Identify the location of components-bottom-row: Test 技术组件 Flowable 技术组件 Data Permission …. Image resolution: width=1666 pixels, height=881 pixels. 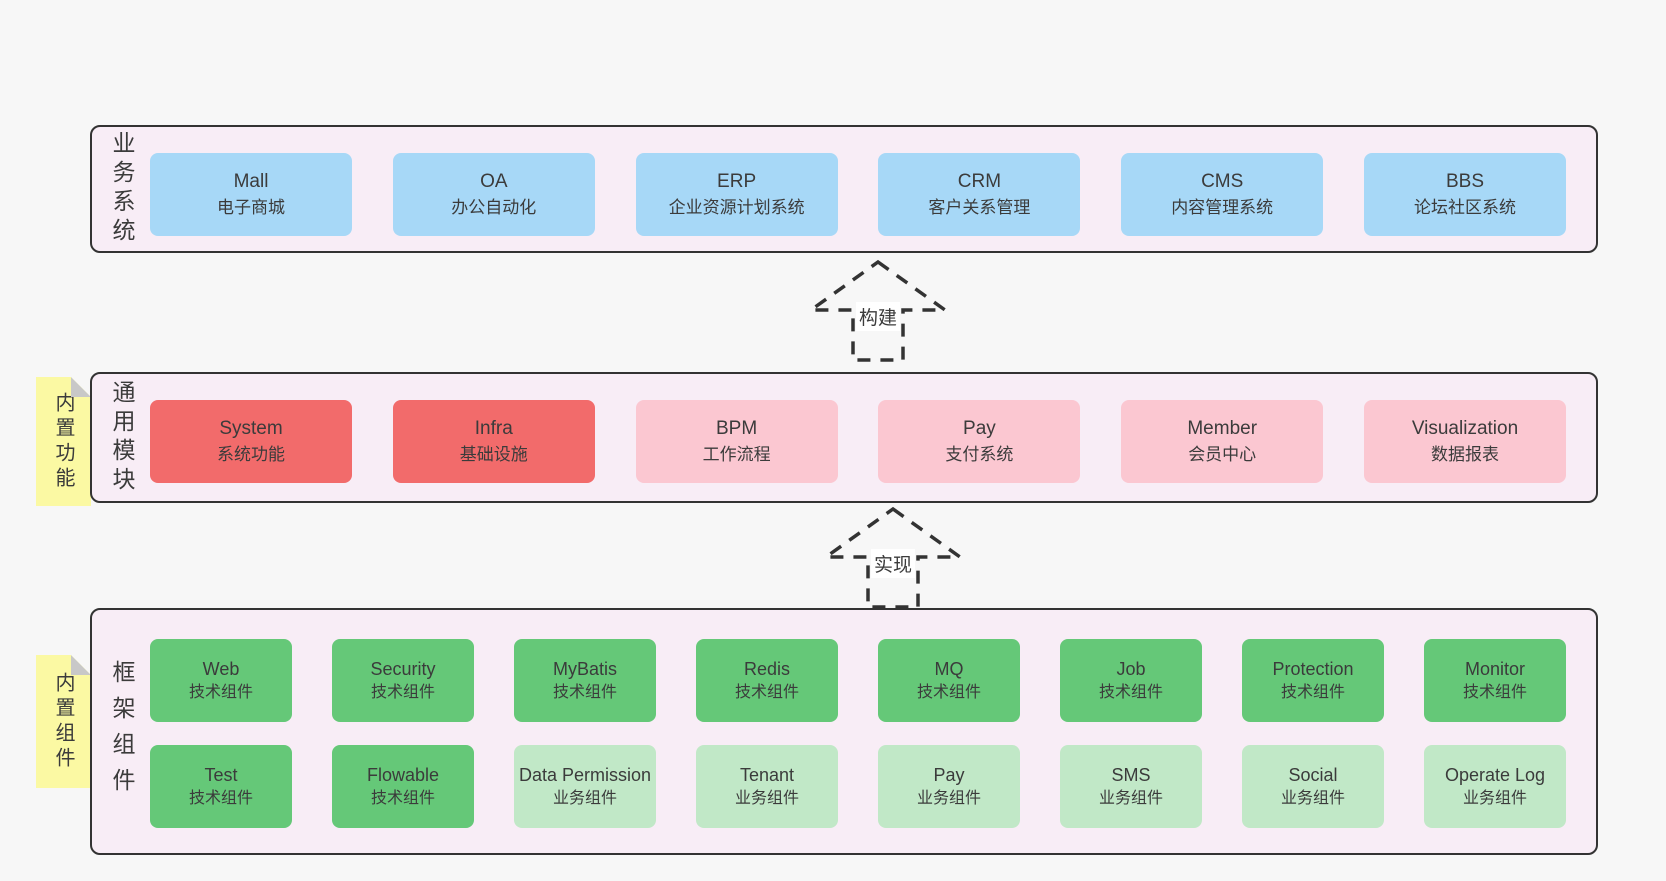
(858, 786).